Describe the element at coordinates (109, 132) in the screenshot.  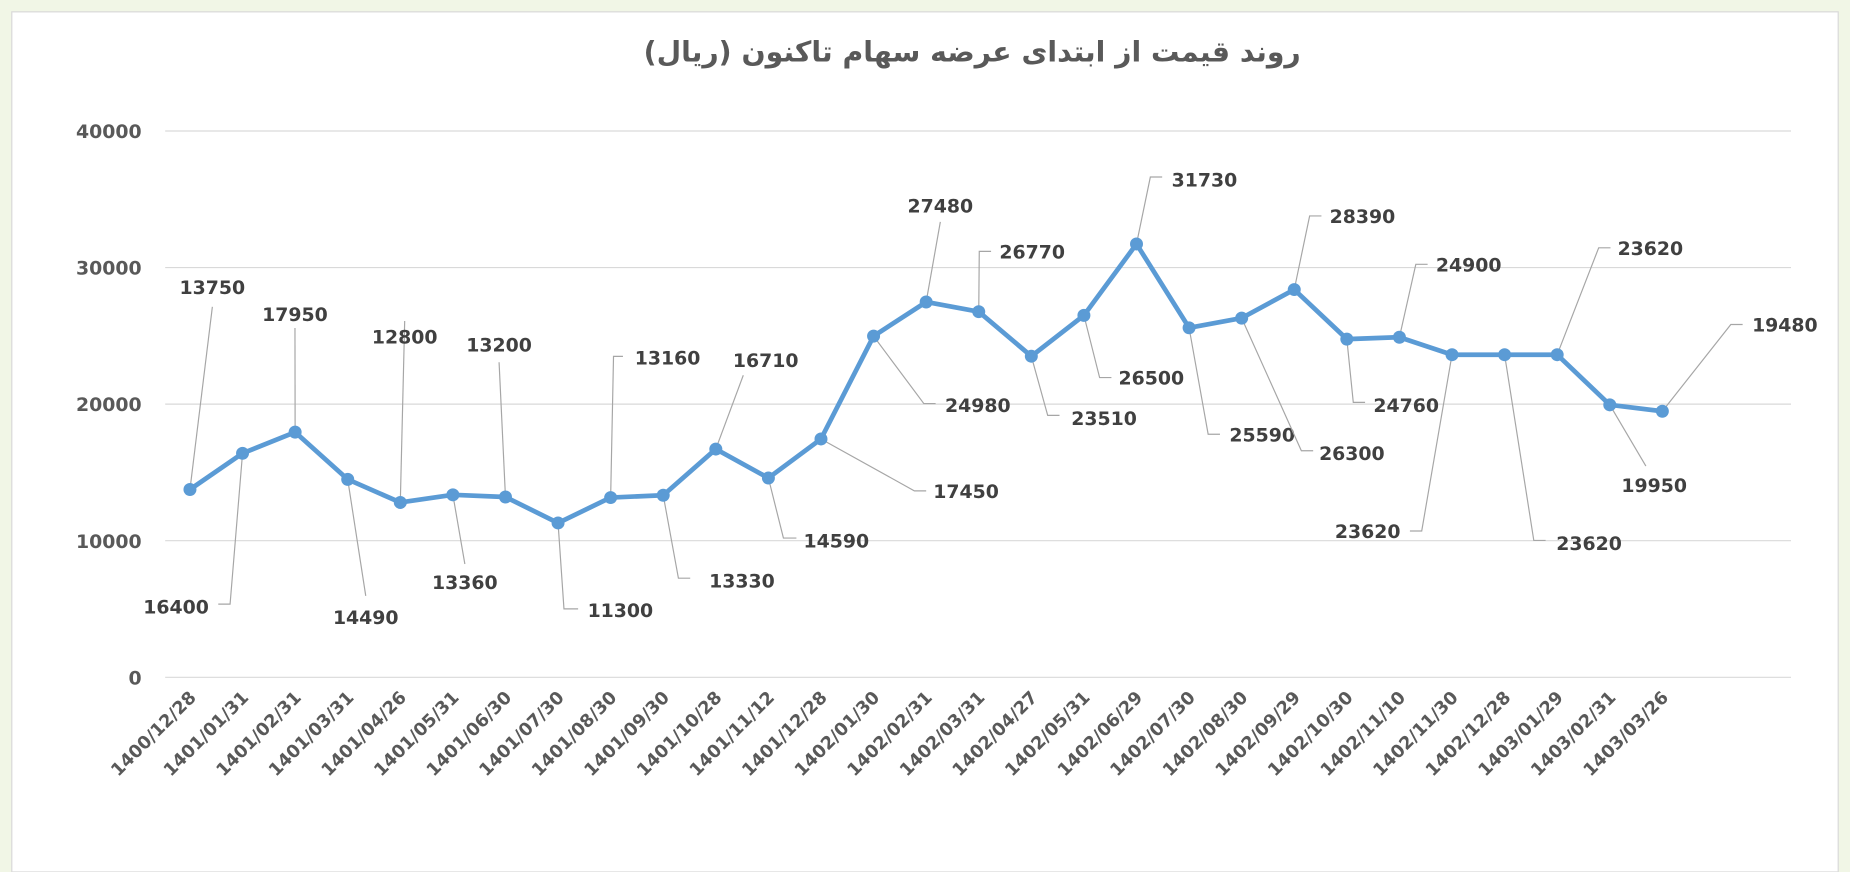
I see `y-tick-label: 40000` at that location.